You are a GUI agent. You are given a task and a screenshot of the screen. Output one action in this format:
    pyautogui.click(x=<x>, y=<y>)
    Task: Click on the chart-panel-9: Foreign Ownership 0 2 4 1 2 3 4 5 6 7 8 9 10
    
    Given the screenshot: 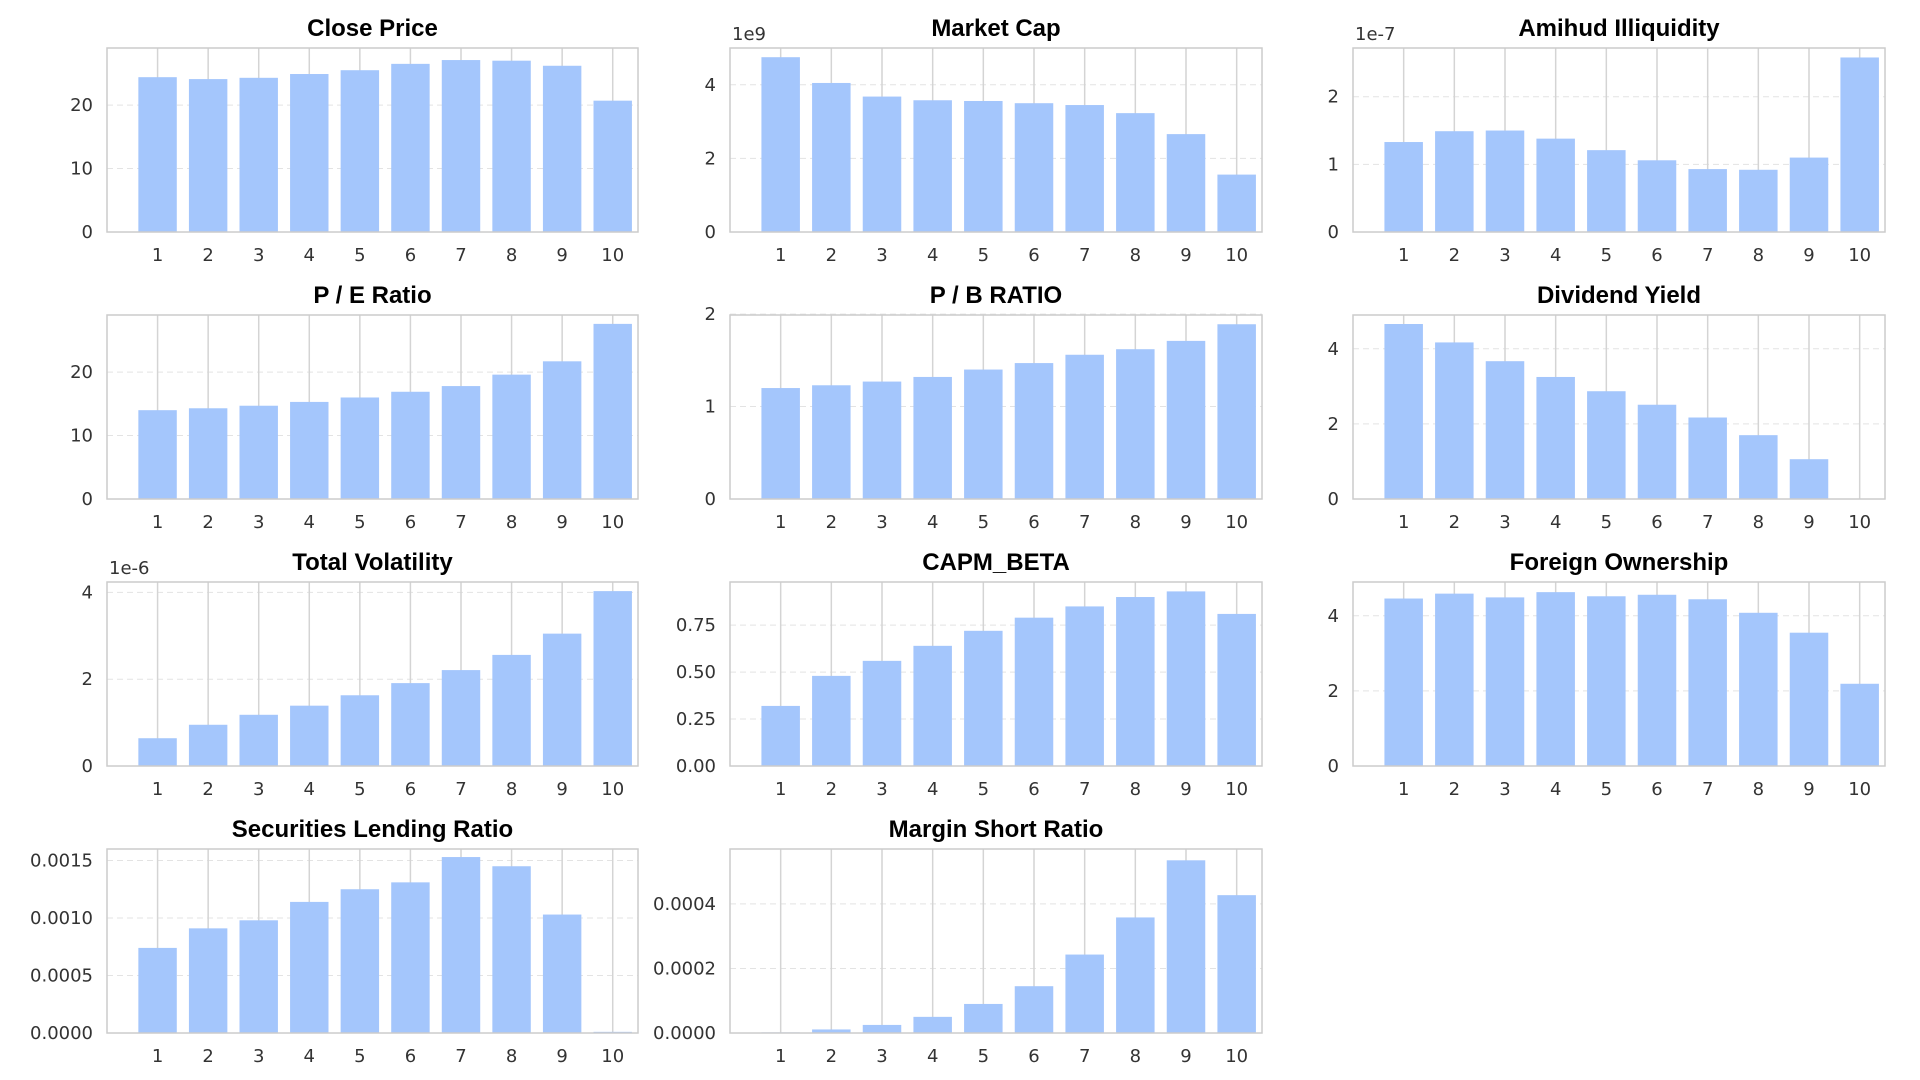 What is the action you would take?
    pyautogui.click(x=1607, y=674)
    